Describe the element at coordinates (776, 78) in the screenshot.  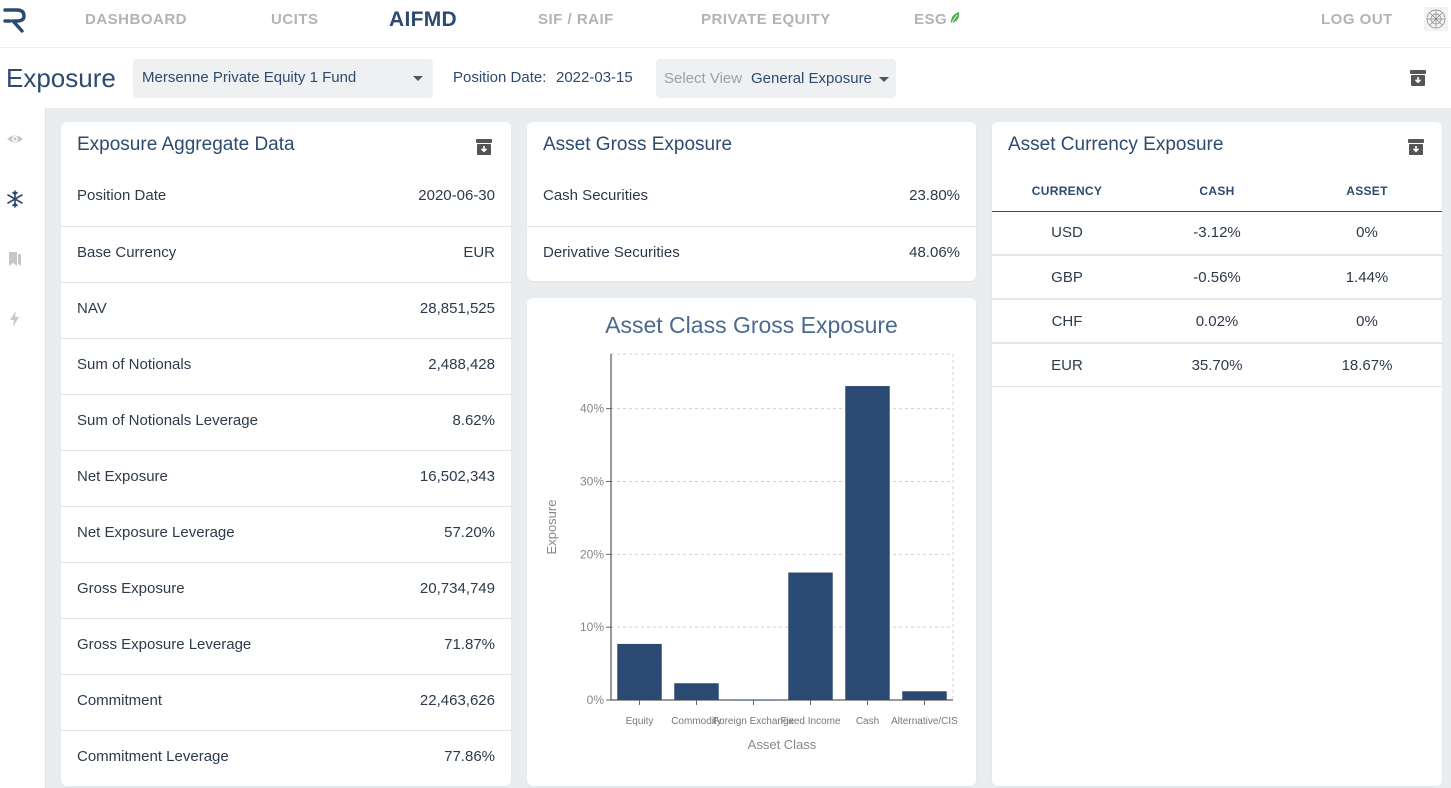
I see `view-select: Select View General Exposure` at that location.